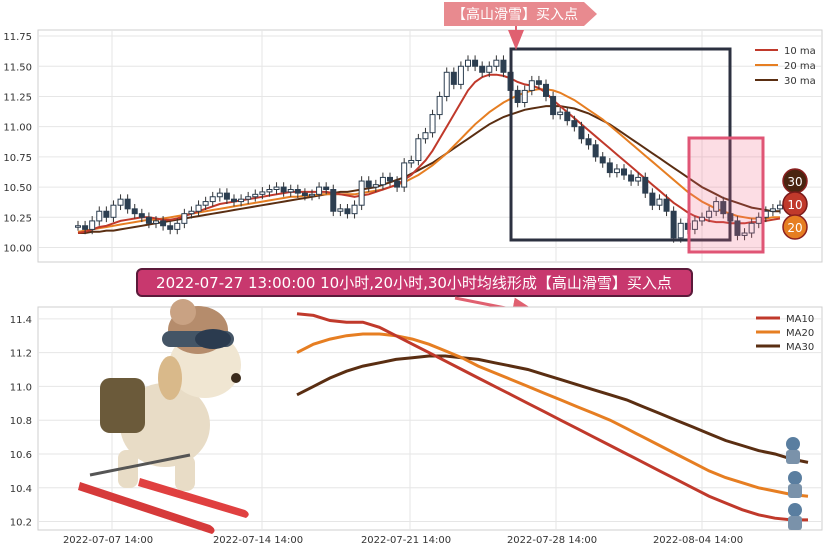 The width and height of the screenshot is (827, 552). Describe the element at coordinates (795, 204) in the screenshot. I see `ma-badges: 30 10 20` at that location.